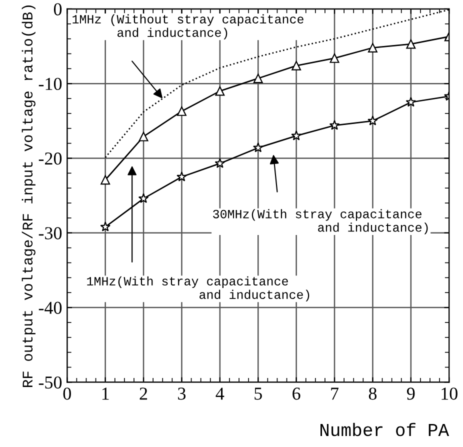 This screenshot has width=463, height=447. What do you see at coordinates (67, 394) in the screenshot?
I see `x-tick-label: 0` at bounding box center [67, 394].